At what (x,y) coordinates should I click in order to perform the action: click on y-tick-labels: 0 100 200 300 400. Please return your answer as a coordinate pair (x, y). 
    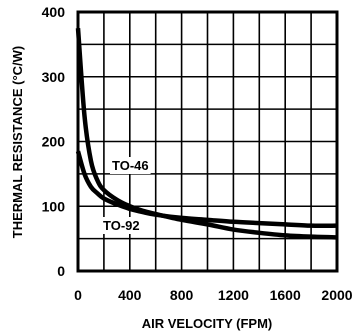
    Looking at the image, I should click on (54, 141).